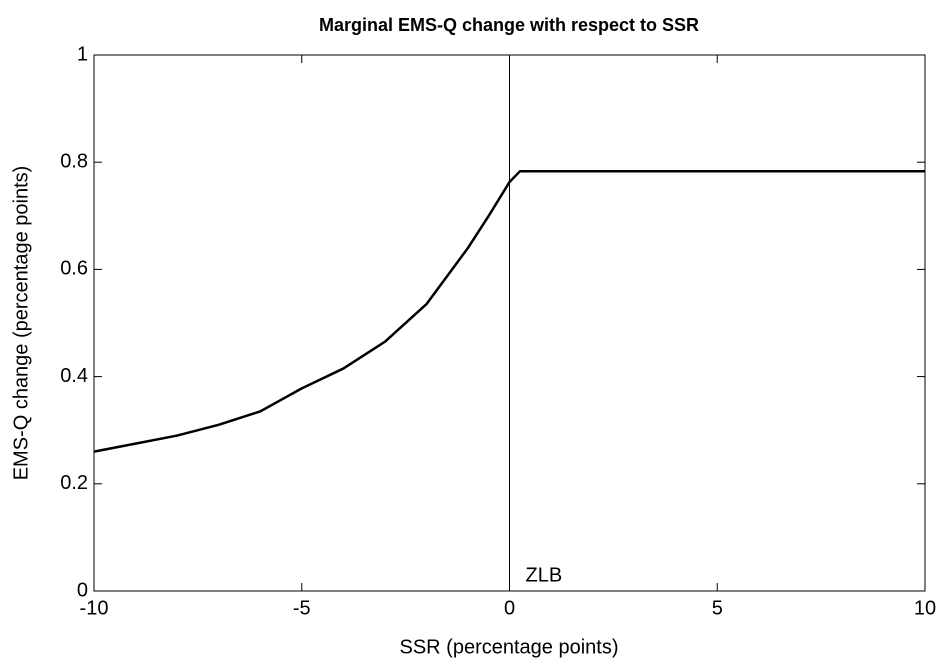 This screenshot has width=941, height=659. Describe the element at coordinates (509, 608) in the screenshot. I see `x-tick-label: 0` at that location.